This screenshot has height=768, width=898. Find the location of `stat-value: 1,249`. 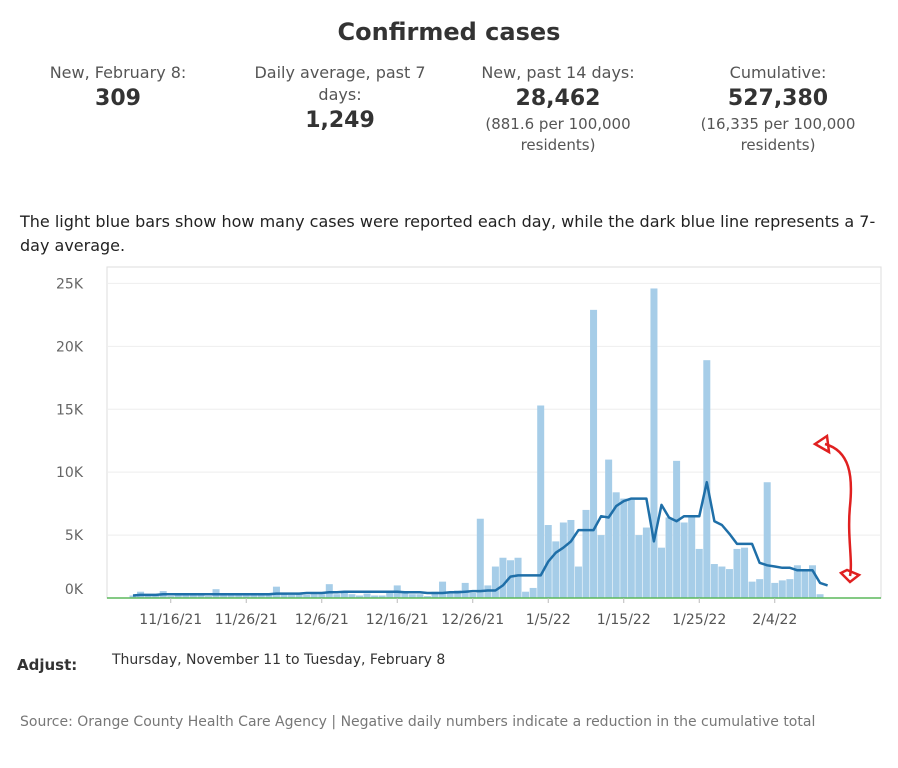

stat-value: 1,249 is located at coordinates (340, 120).